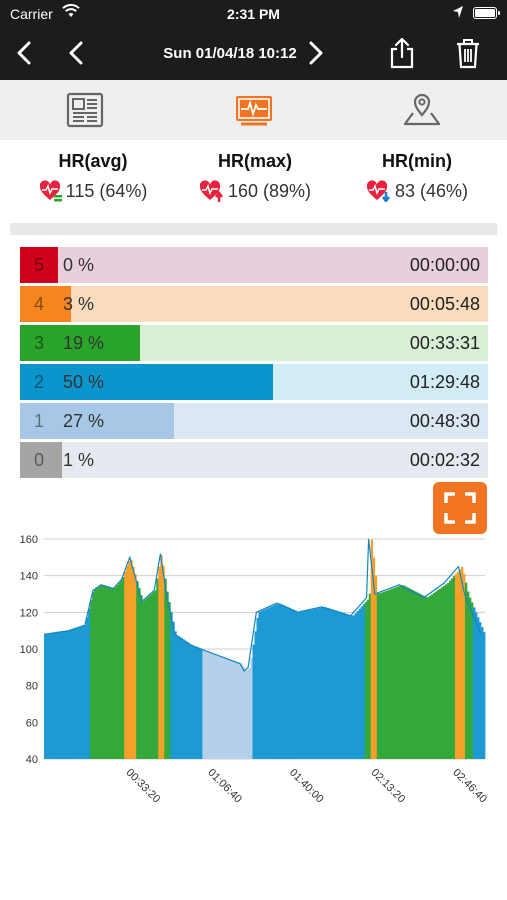  Describe the element at coordinates (230, 53) in the screenshot. I see `activity-date-title: Sun 01/04/18 10:12` at that location.